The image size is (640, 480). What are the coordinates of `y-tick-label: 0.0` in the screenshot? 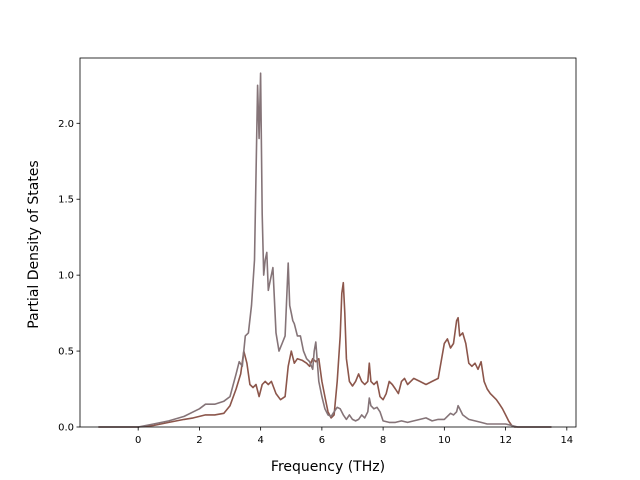 It's located at (66, 428).